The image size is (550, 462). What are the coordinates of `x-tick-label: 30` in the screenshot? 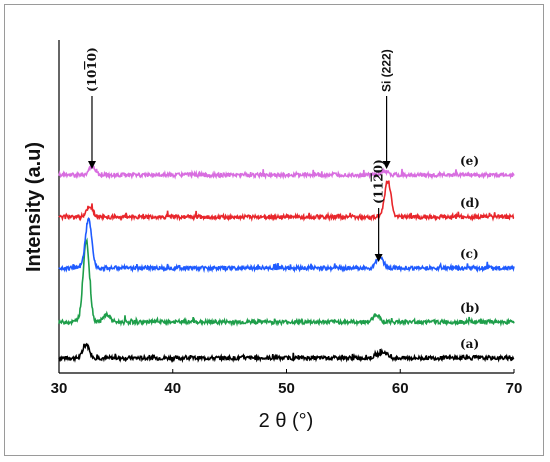 It's located at (59, 388).